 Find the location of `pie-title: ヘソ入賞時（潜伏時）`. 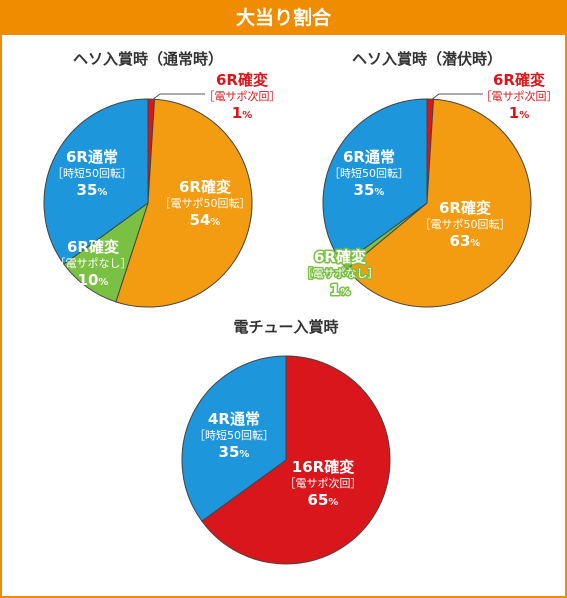

pie-title: ヘソ入賞時（潜伏時） is located at coordinates (427, 59).